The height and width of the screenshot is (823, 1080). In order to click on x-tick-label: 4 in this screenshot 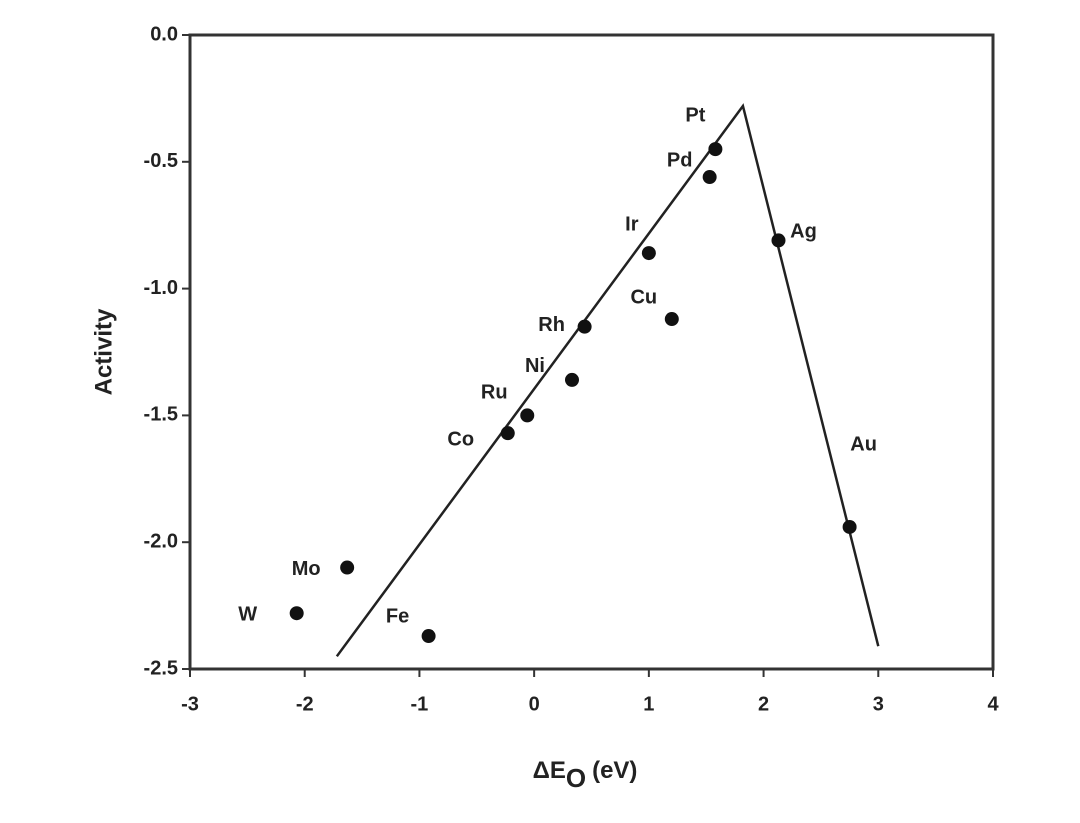, I will do `click(993, 704)`.